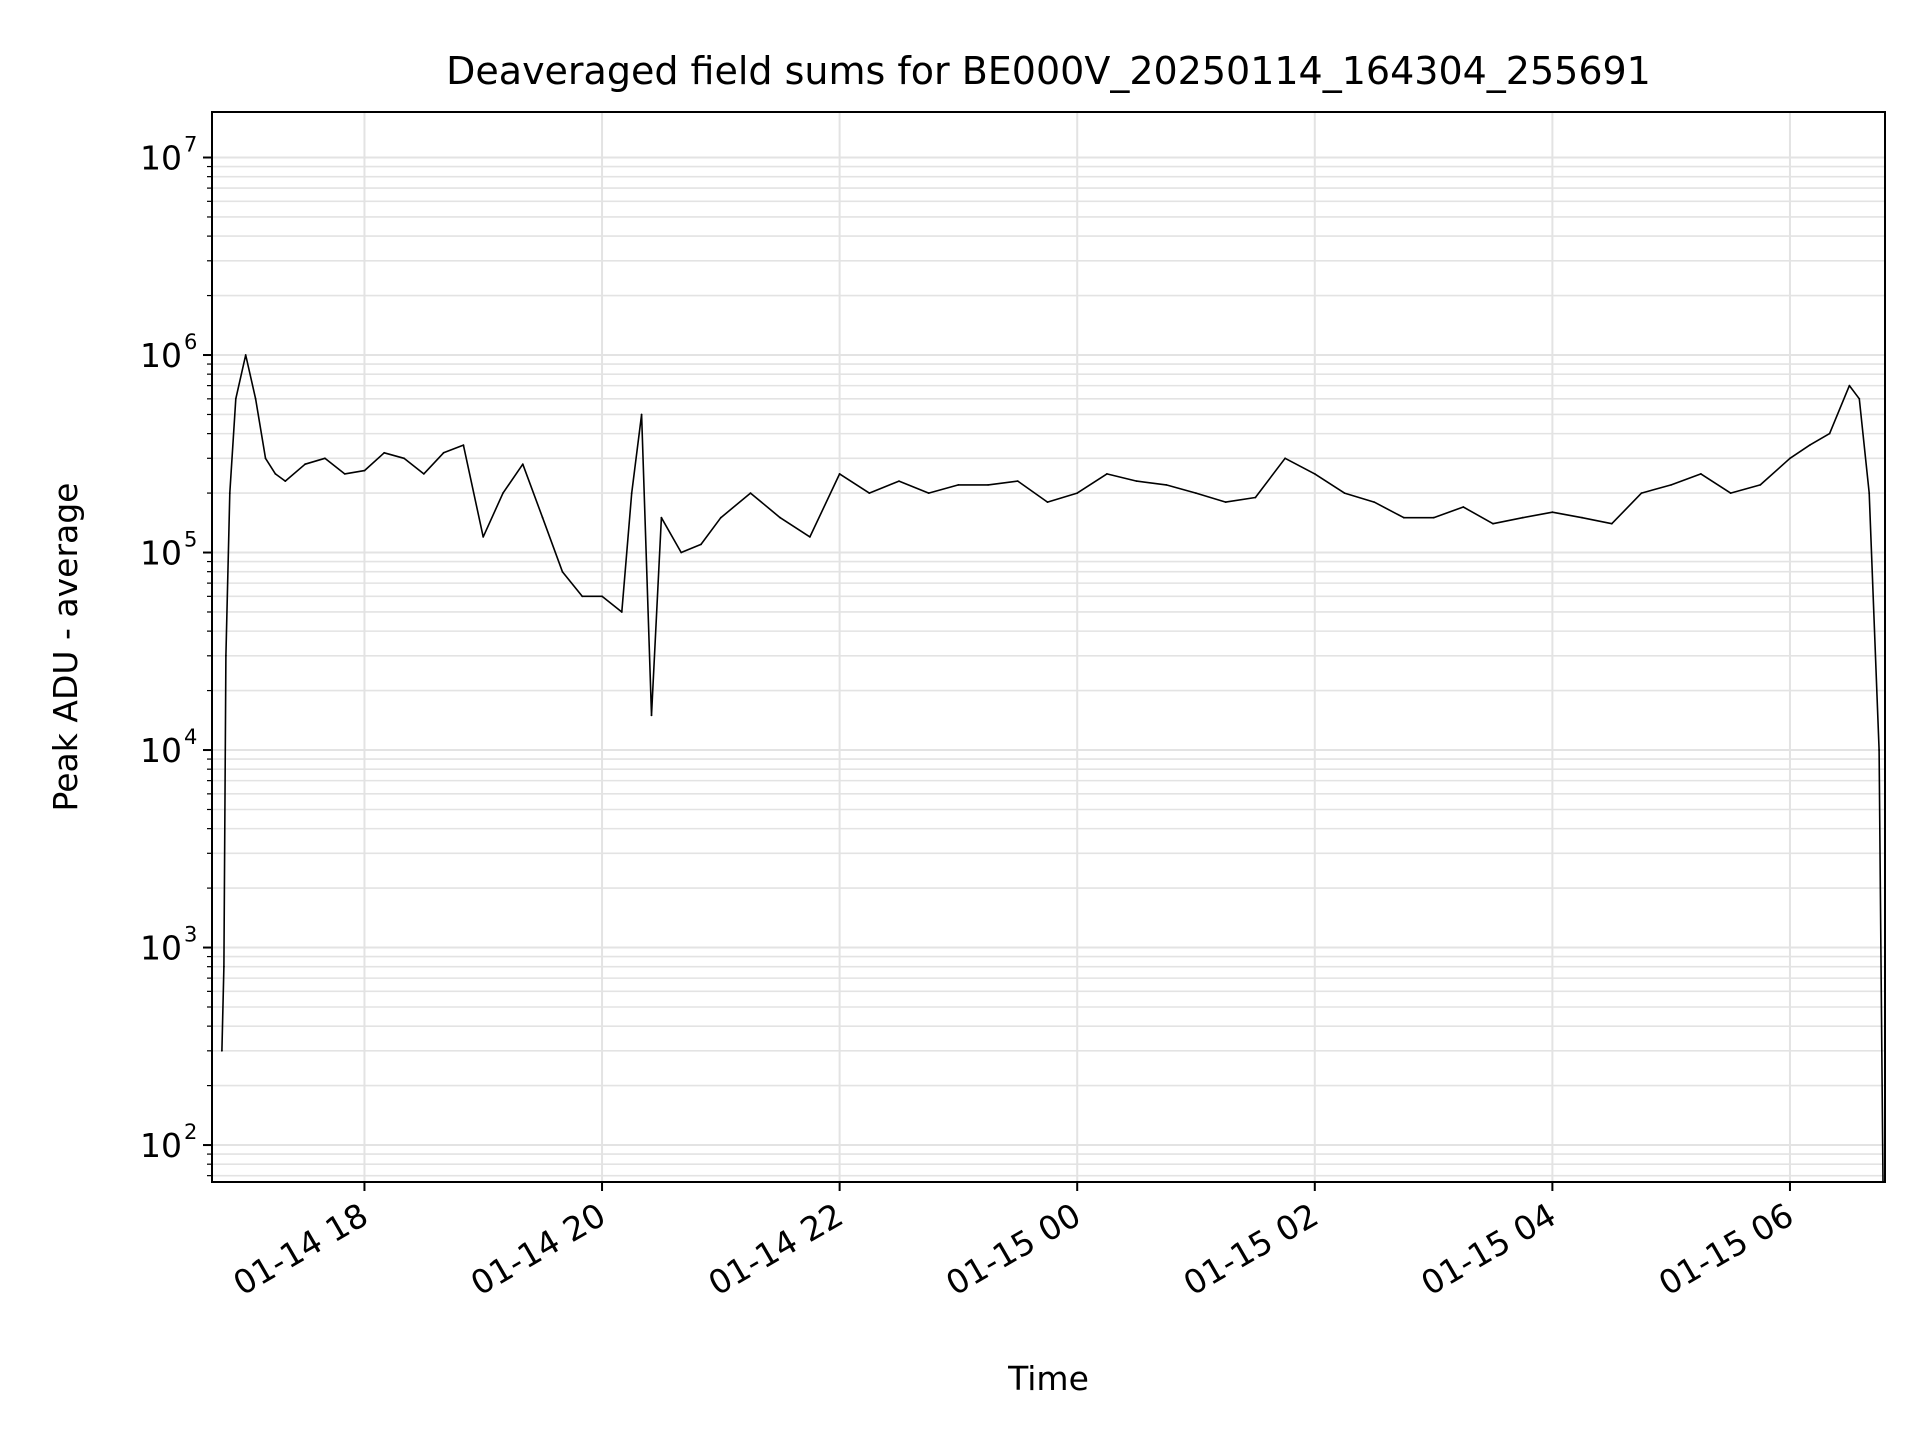 This screenshot has width=1920, height=1440. Describe the element at coordinates (190, 540) in the screenshot. I see `y-tick-exponent: 5` at that location.